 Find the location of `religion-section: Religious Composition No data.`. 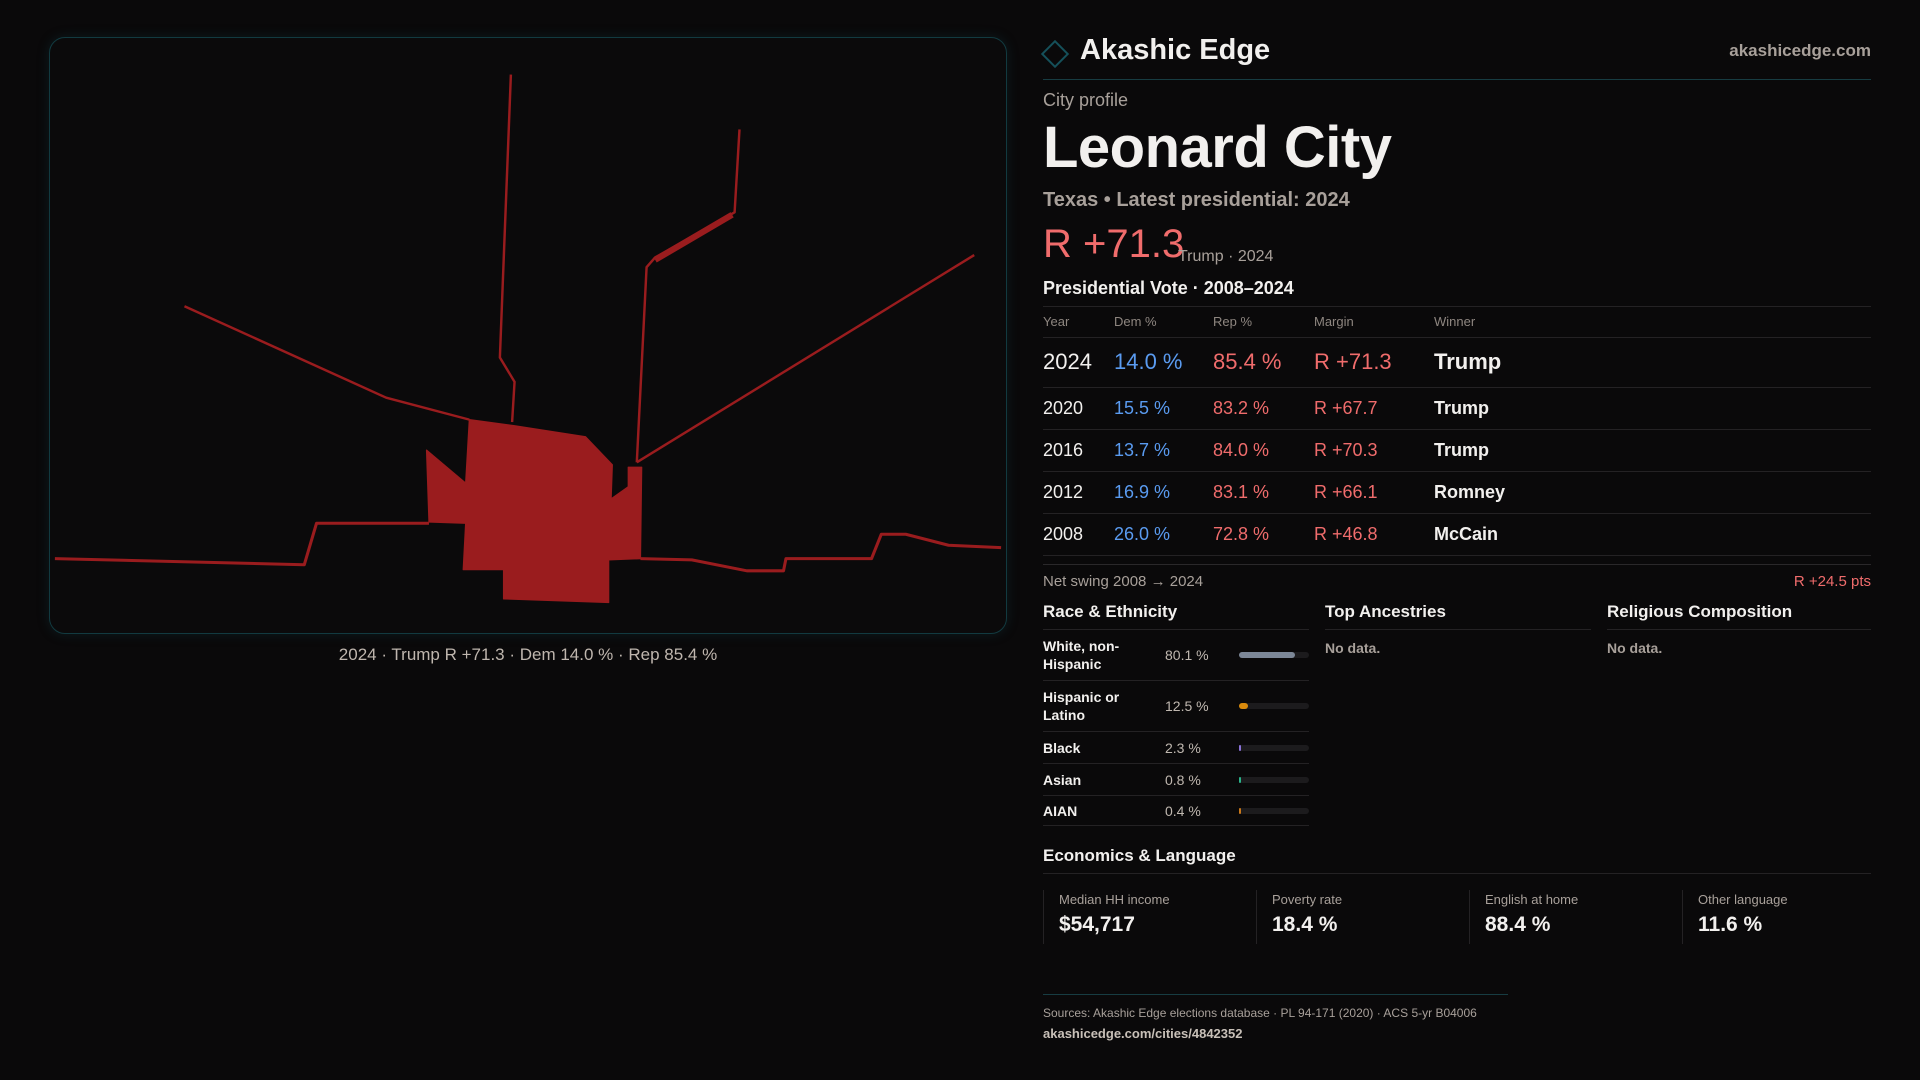

religion-section: Religious Composition No data. is located at coordinates (1739, 626).